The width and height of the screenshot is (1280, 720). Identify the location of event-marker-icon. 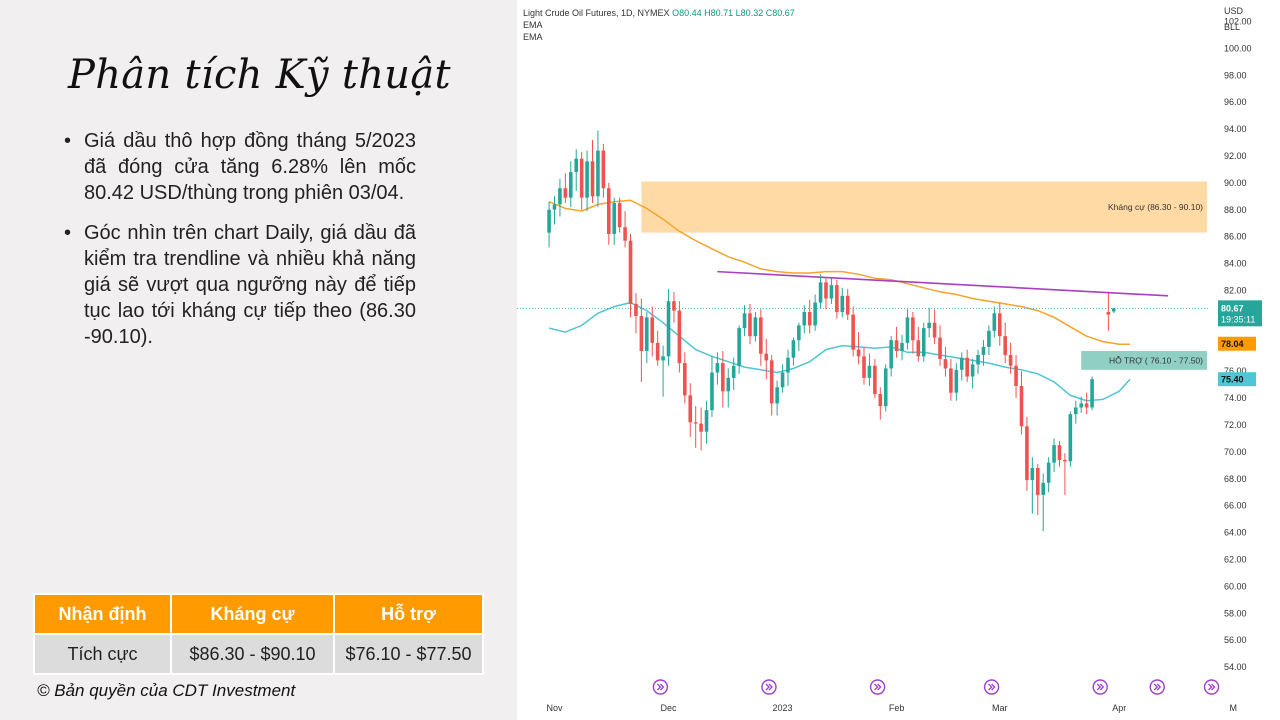
(660, 687).